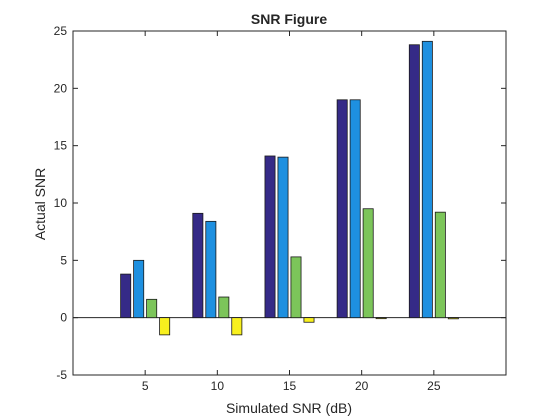 Image resolution: width=560 pixels, height=420 pixels. I want to click on bar-series3-cat25, so click(440, 265).